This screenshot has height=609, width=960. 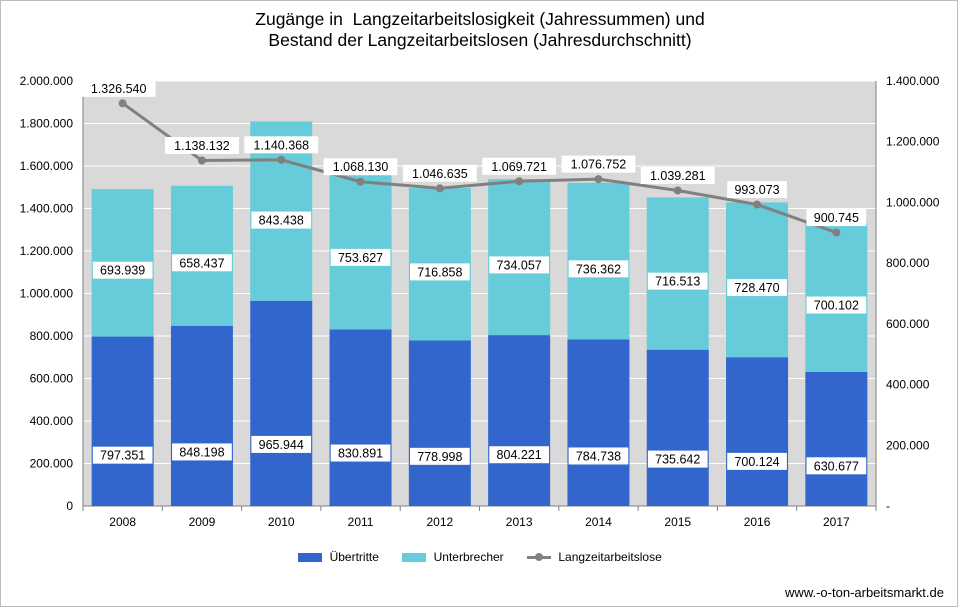 I want to click on data-label-unterbrecher: 753.627, so click(x=360, y=258).